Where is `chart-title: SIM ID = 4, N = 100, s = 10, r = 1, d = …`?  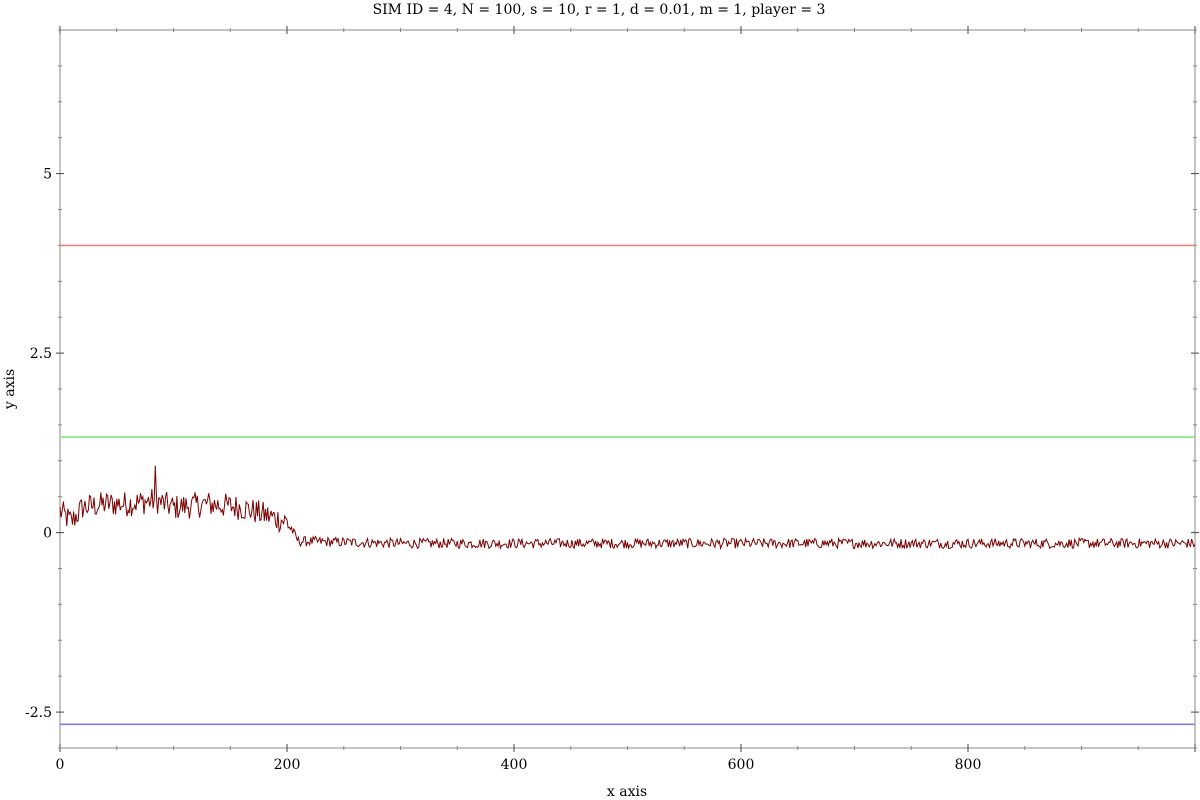 chart-title: SIM ID = 4, N = 100, s = 10, r = 1, d = … is located at coordinates (599, 10).